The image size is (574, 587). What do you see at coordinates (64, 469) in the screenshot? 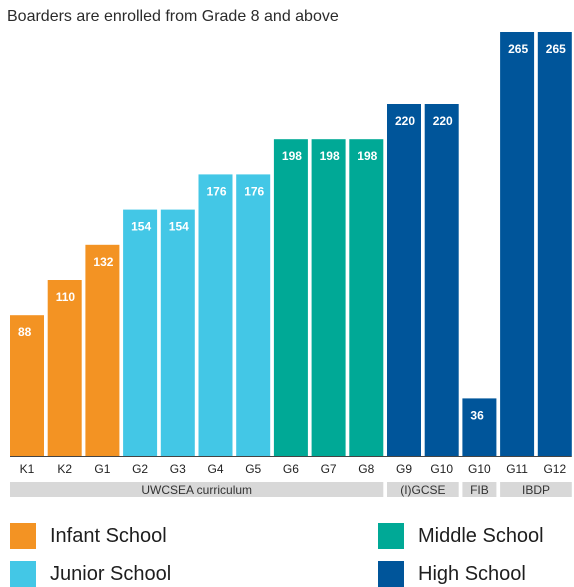
I see `x-tick-label: K2` at bounding box center [64, 469].